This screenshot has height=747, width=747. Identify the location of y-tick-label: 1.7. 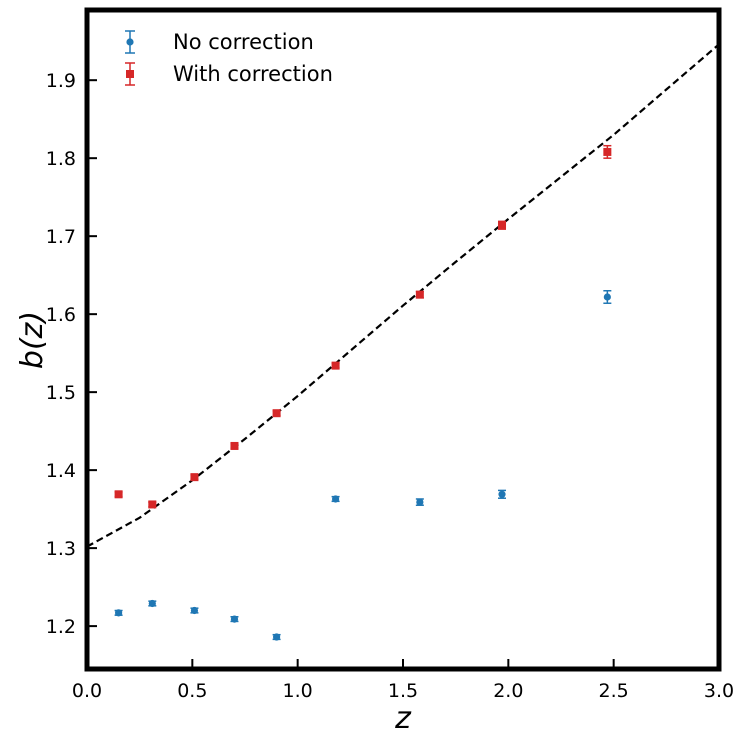
(61, 237).